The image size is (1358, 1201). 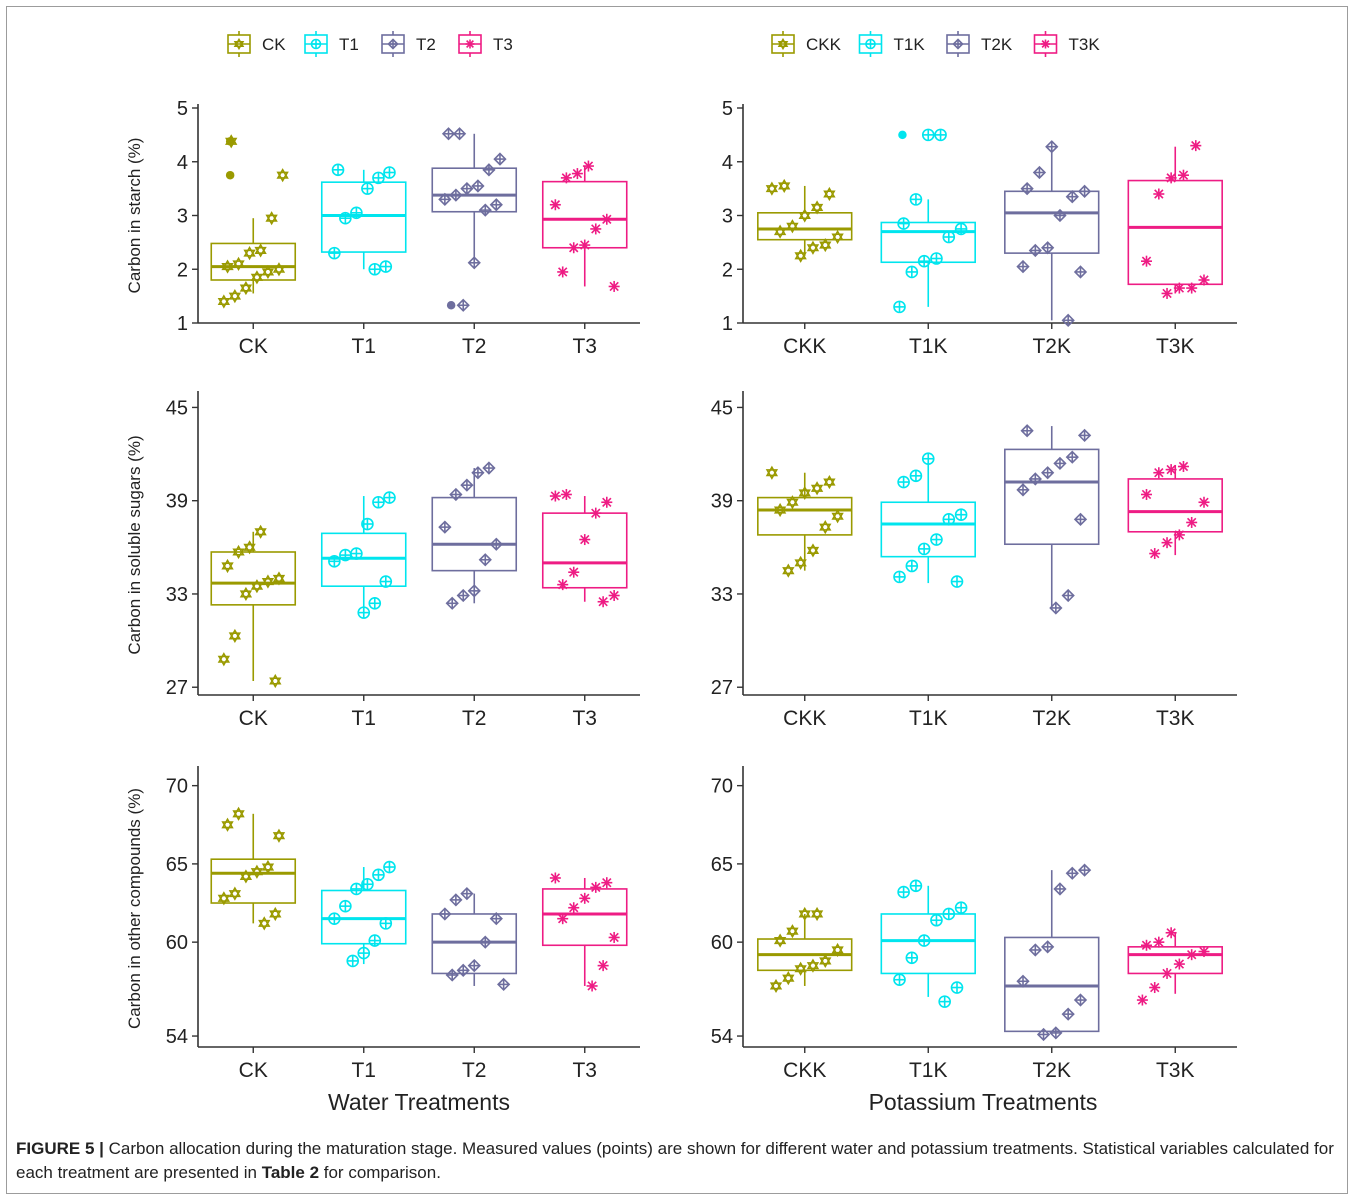 I want to click on legend-marker-ckk, so click(x=783, y=44).